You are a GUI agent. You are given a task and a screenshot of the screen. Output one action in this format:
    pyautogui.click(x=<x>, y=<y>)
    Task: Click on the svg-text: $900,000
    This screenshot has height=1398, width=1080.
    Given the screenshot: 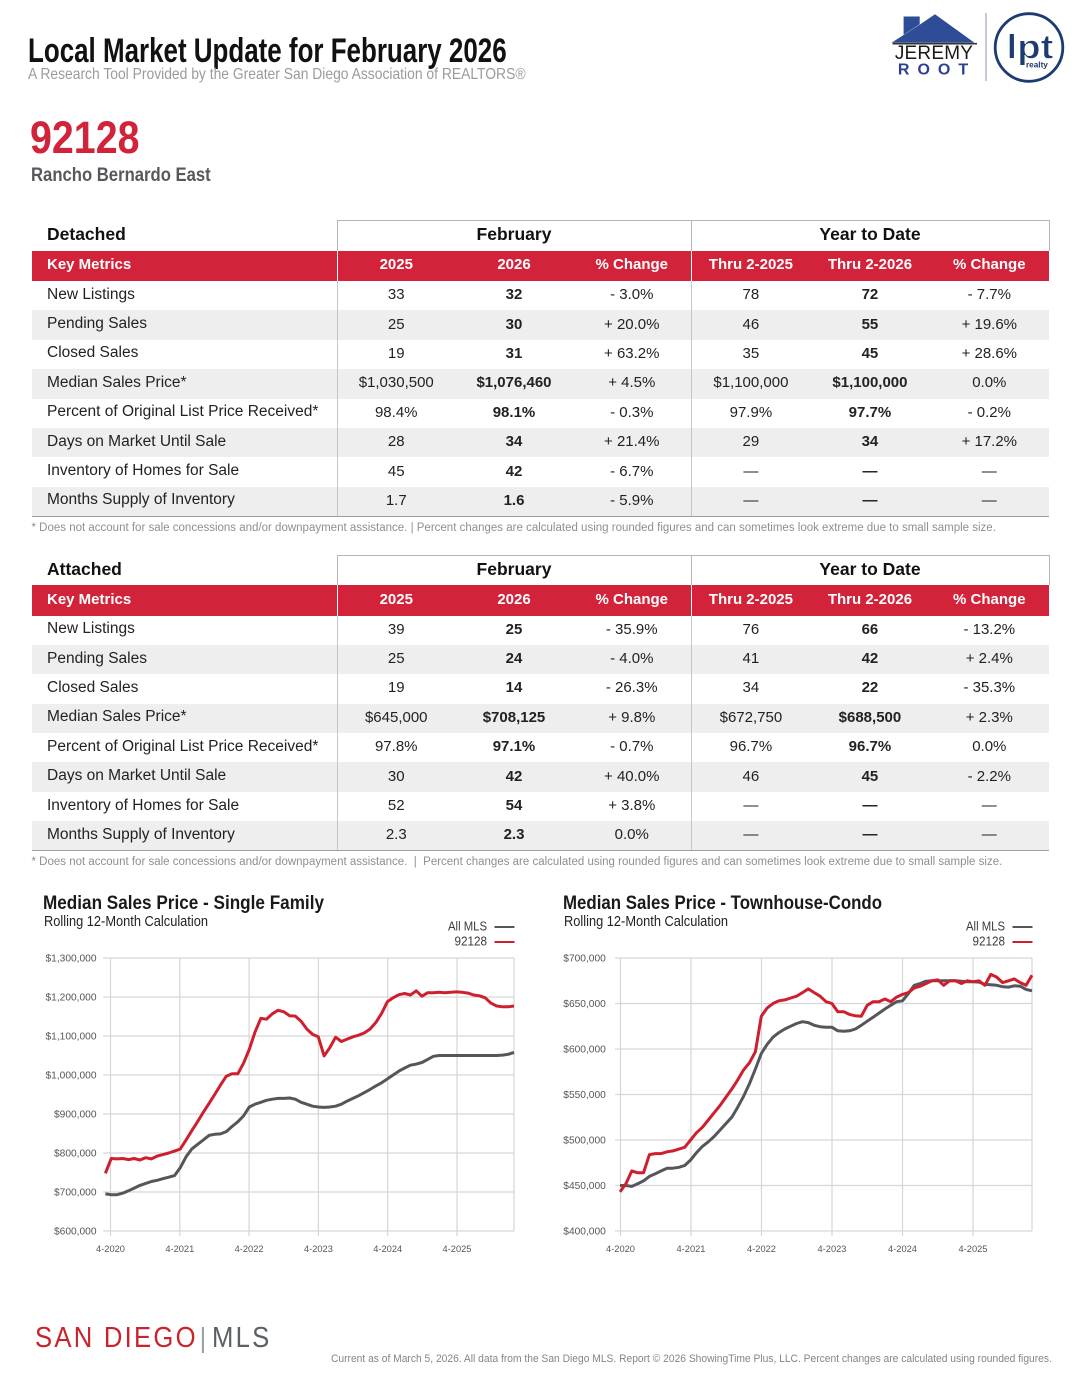 What is the action you would take?
    pyautogui.click(x=75, y=1115)
    